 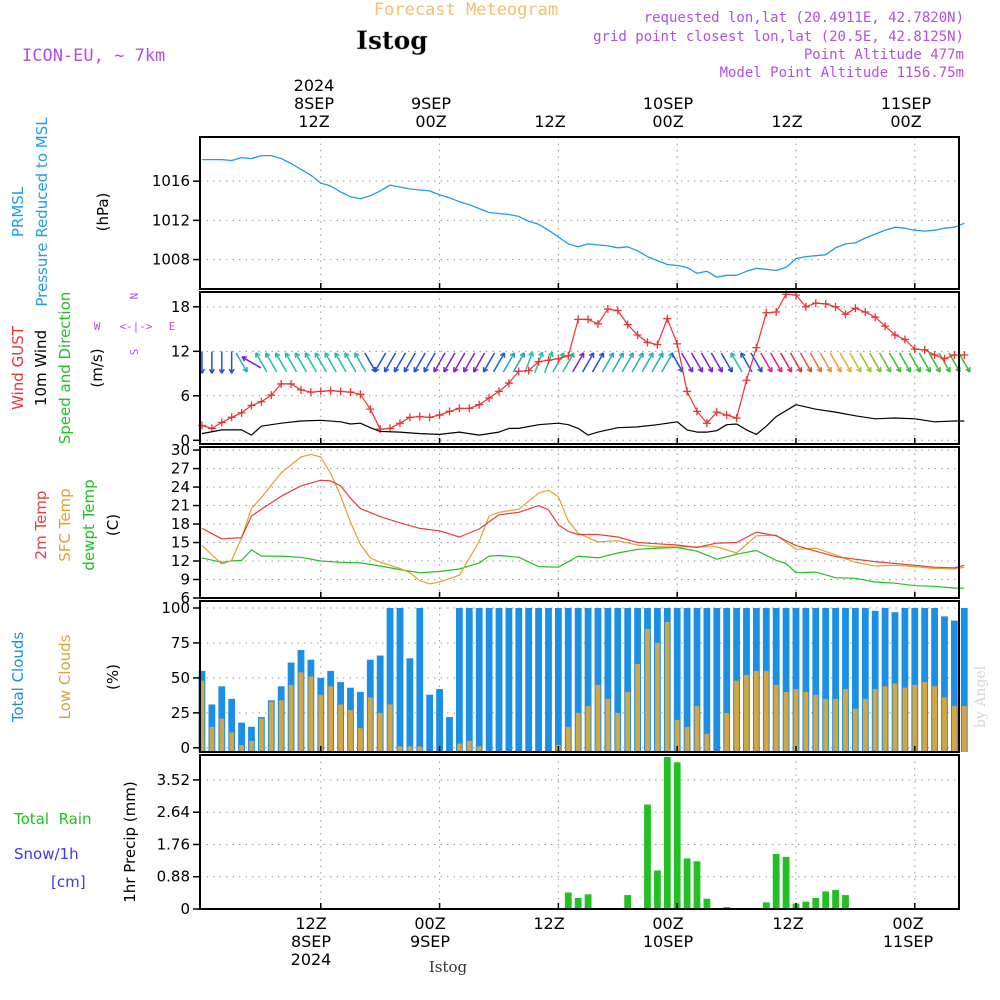 I want to click on pressure-msl-label: Pressure Reduced to MSL, so click(x=42, y=212).